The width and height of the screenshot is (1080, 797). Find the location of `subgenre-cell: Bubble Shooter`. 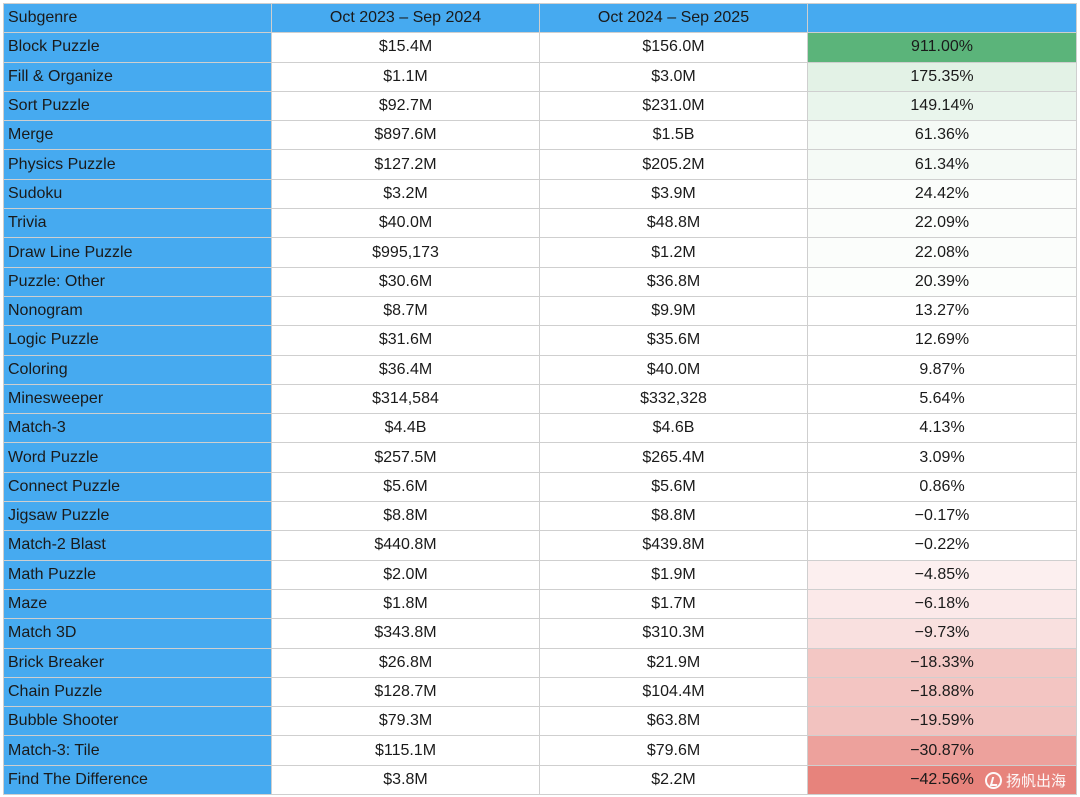

subgenre-cell: Bubble Shooter is located at coordinates (137, 721).